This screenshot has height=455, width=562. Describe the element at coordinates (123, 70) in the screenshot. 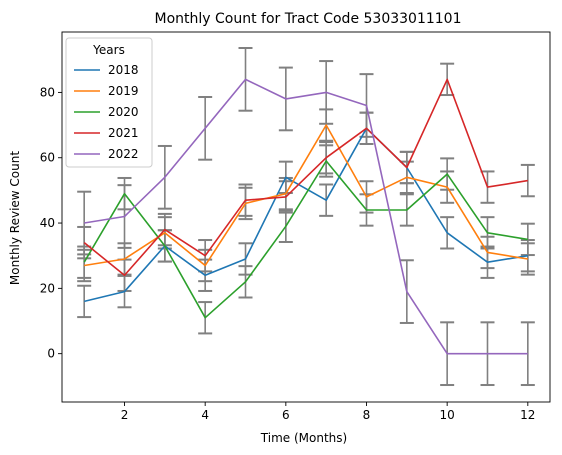

I see `legend-label-2018: 2018` at that location.